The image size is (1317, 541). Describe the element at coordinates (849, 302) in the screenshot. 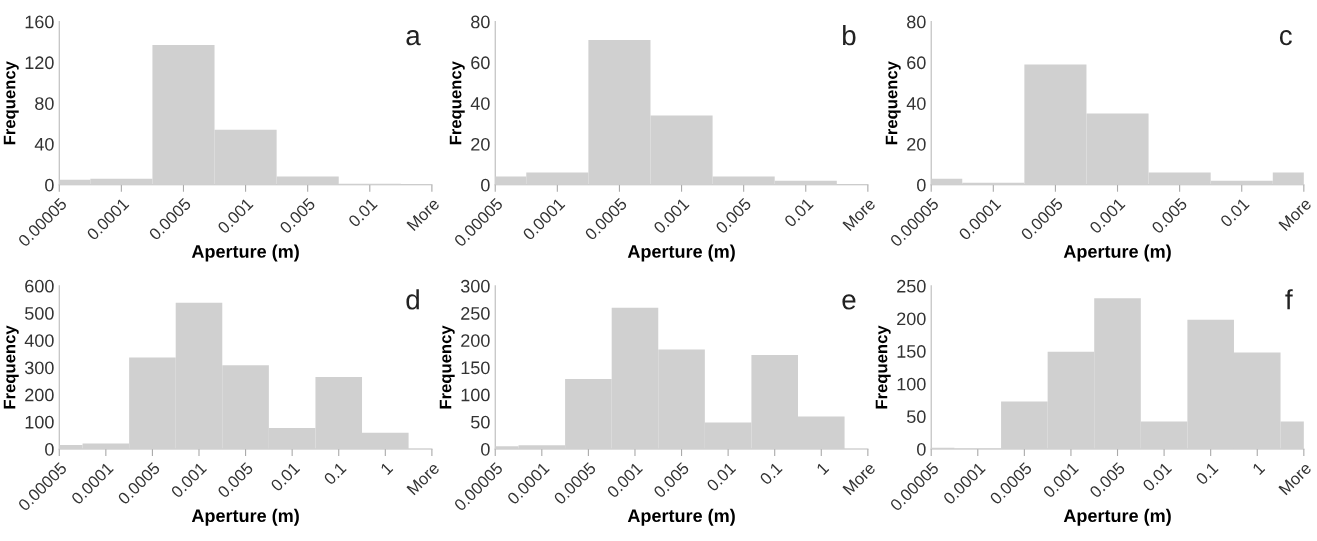

I see `annotation: e` at that location.